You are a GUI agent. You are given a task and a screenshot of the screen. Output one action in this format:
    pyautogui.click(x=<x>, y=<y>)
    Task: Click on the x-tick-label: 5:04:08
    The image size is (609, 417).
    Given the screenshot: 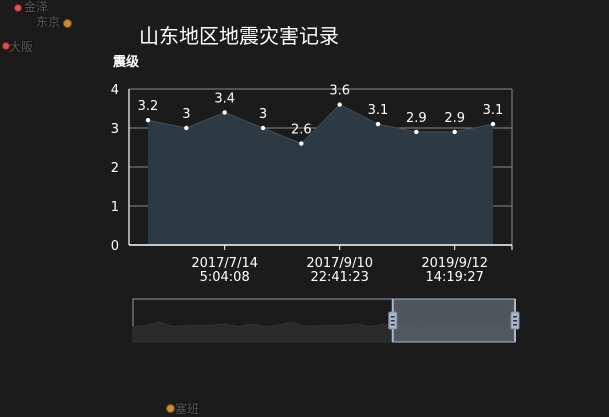 What is the action you would take?
    pyautogui.click(x=225, y=277)
    